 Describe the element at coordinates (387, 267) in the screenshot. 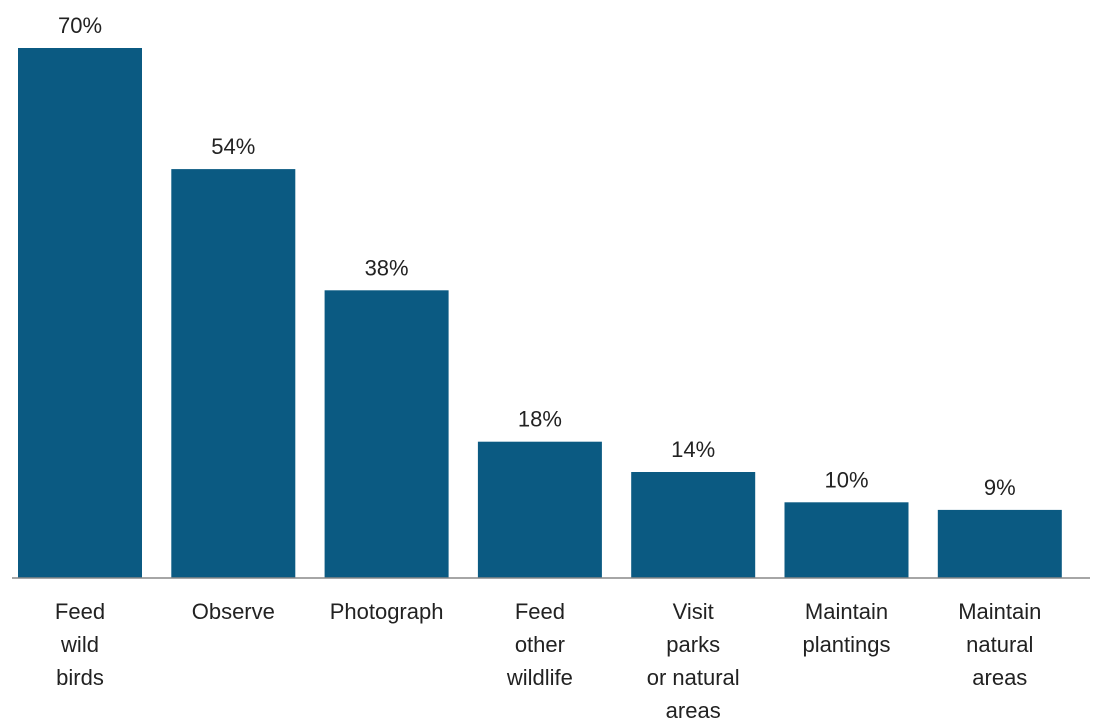

I see `value-label-3: 38%` at that location.